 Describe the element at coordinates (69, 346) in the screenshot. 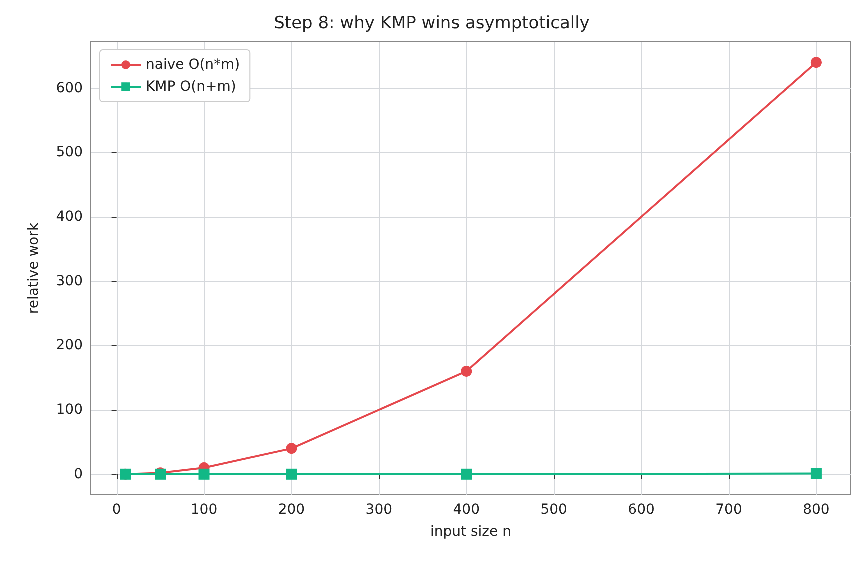

I see `y-tick-label: 200` at that location.